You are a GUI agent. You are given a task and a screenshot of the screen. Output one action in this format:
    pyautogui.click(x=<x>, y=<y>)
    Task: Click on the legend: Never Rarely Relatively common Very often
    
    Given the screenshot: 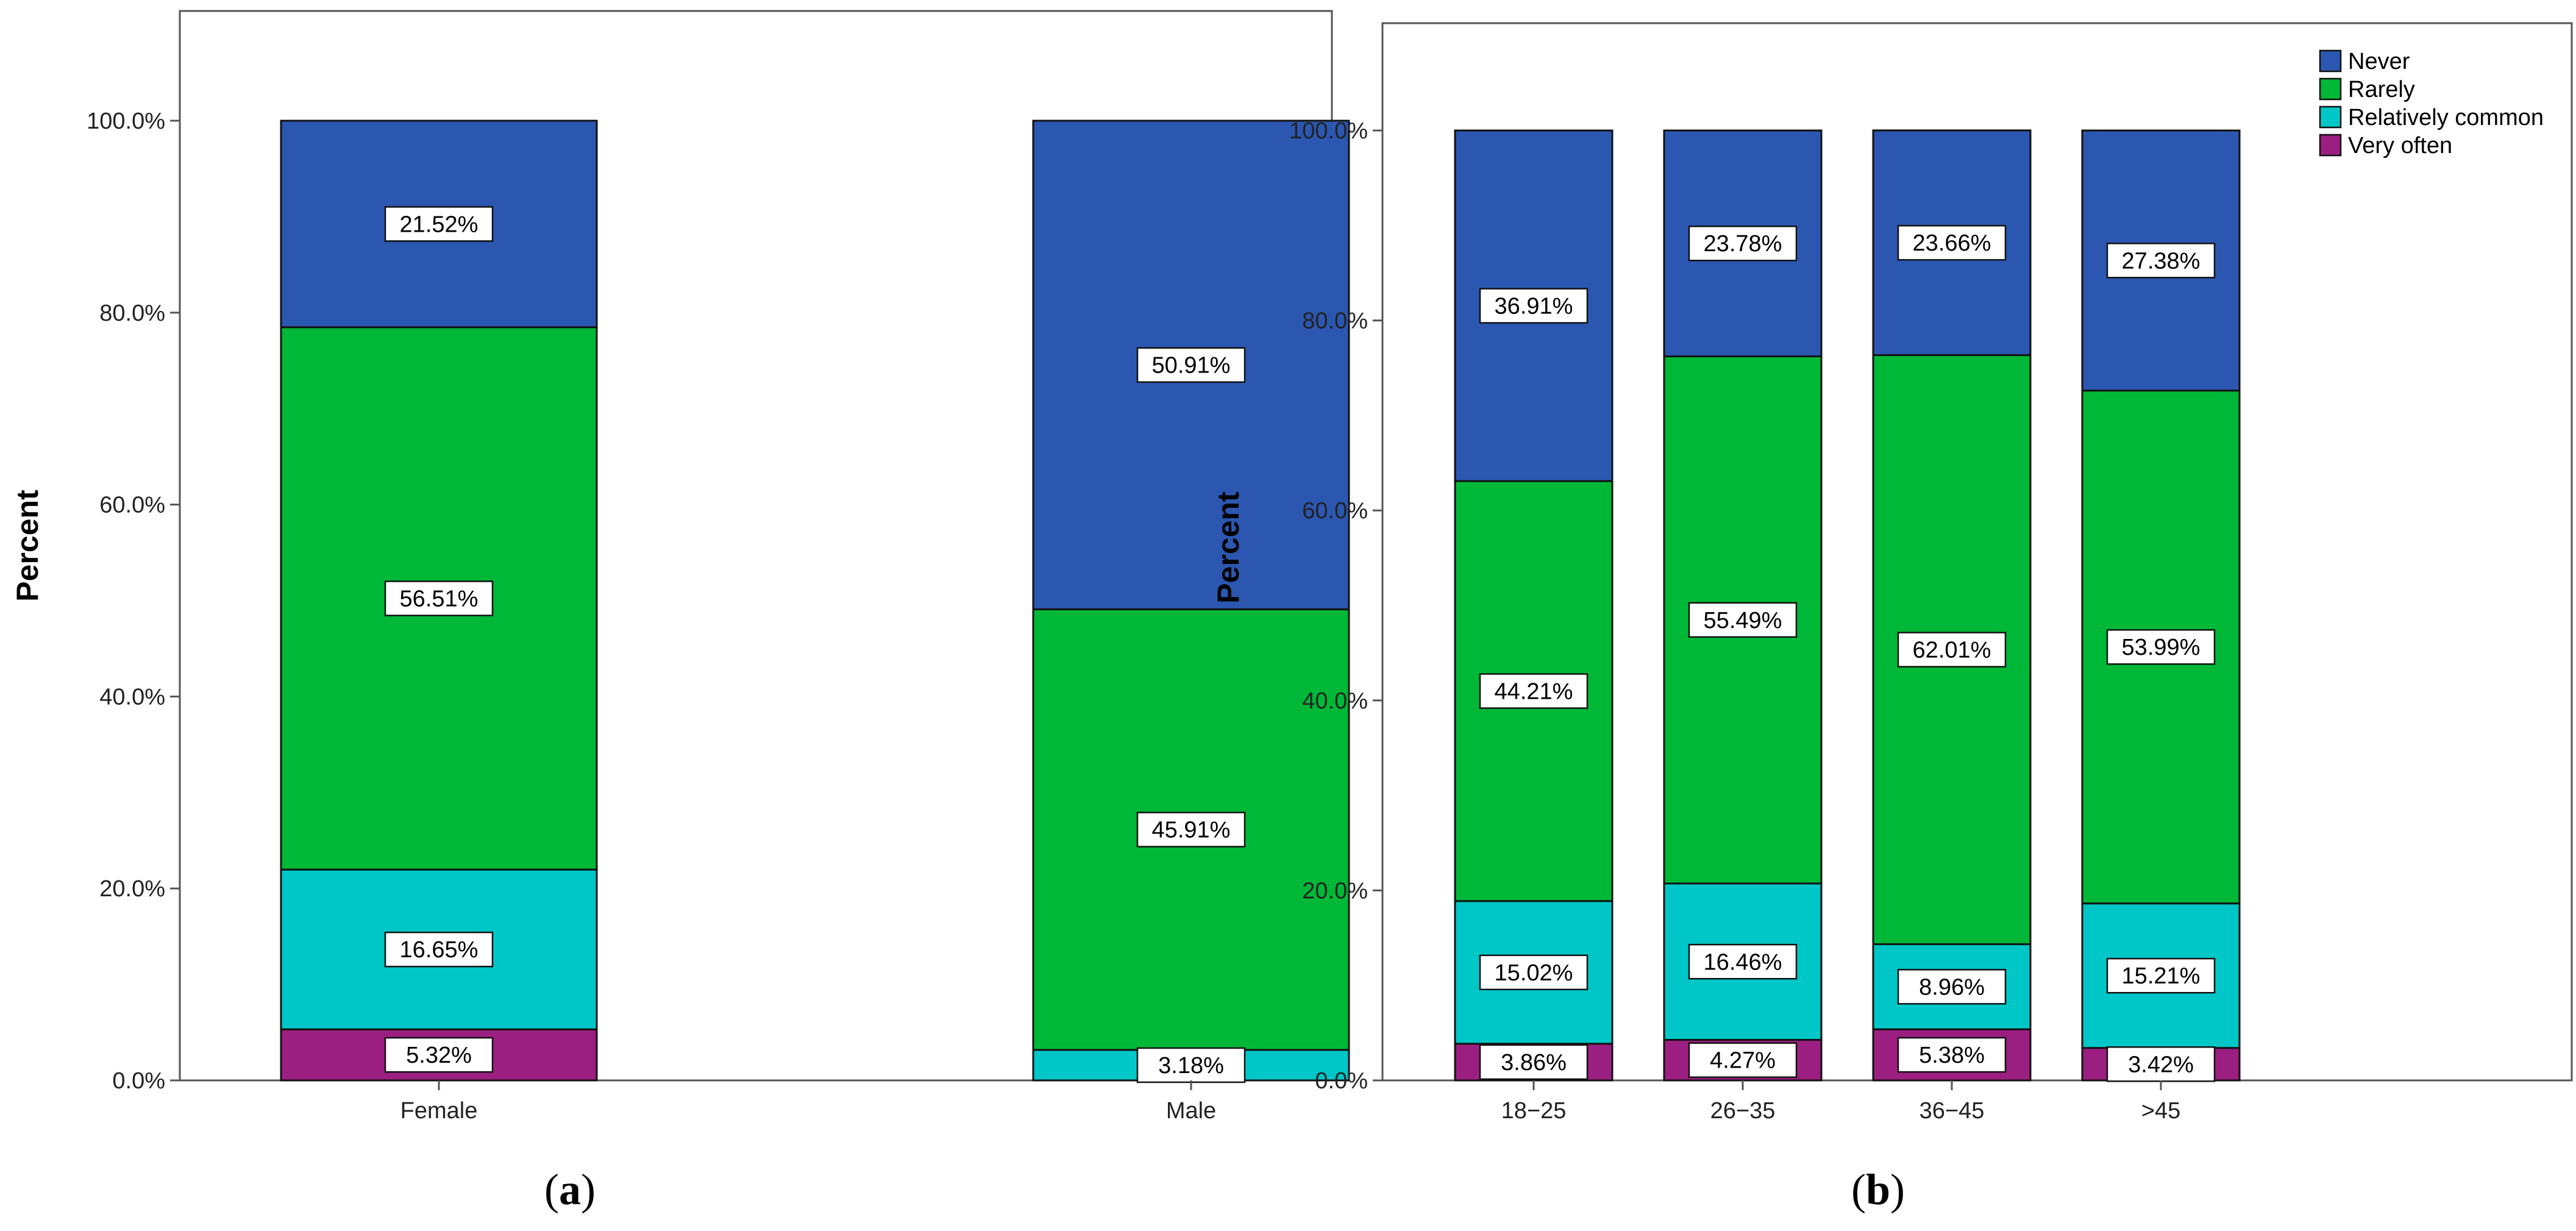 What is the action you would take?
    pyautogui.click(x=2431, y=104)
    